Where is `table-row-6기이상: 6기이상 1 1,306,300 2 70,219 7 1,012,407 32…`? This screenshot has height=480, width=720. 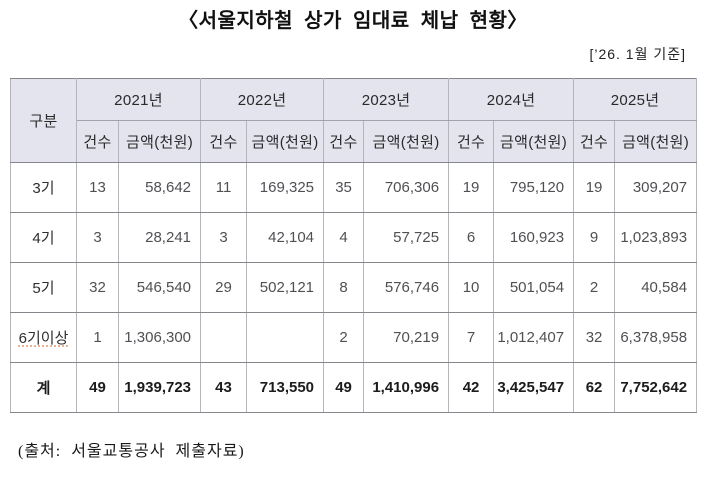
table-row-6기이상: 6기이상 1 1,306,300 2 70,219 7 1,012,407 32… is located at coordinates (354, 337).